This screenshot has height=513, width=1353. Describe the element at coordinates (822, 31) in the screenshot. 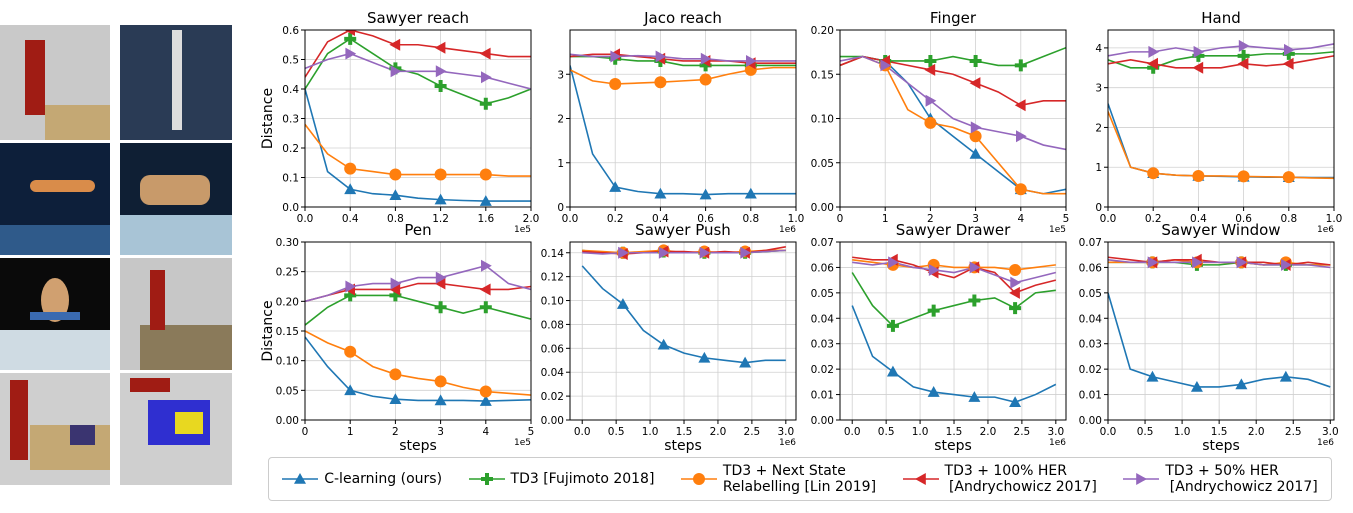

I see `y-tick-label: 0.20` at that location.